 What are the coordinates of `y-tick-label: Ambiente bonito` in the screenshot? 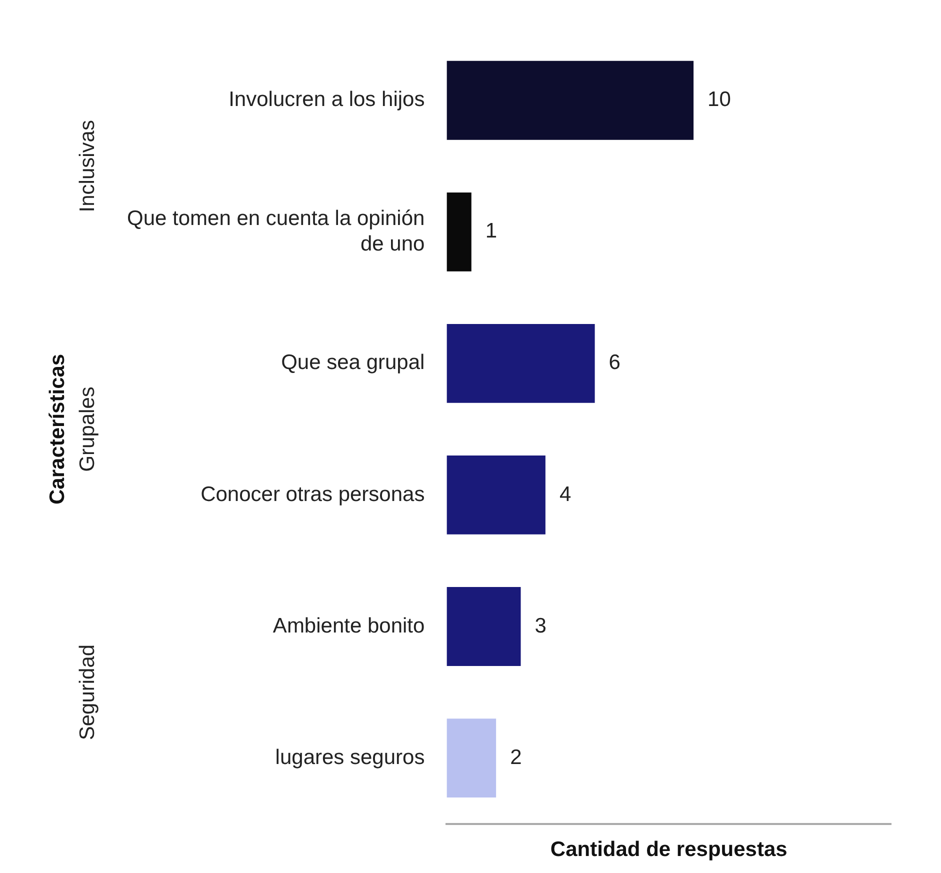 It's located at (348, 626).